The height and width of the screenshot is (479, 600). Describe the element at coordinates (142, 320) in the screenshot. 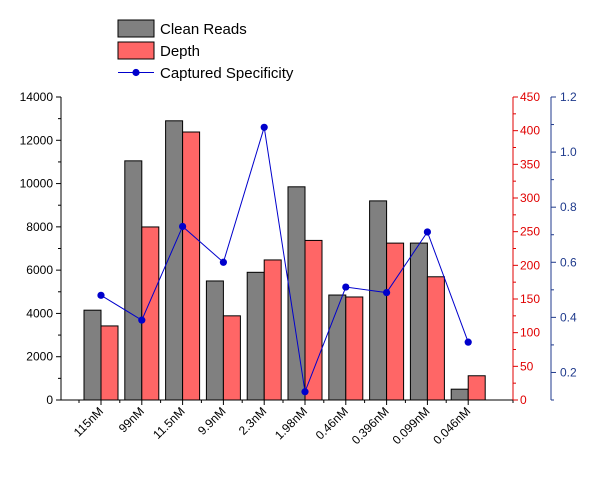

I see `point-captured-specificity-99nm` at that location.